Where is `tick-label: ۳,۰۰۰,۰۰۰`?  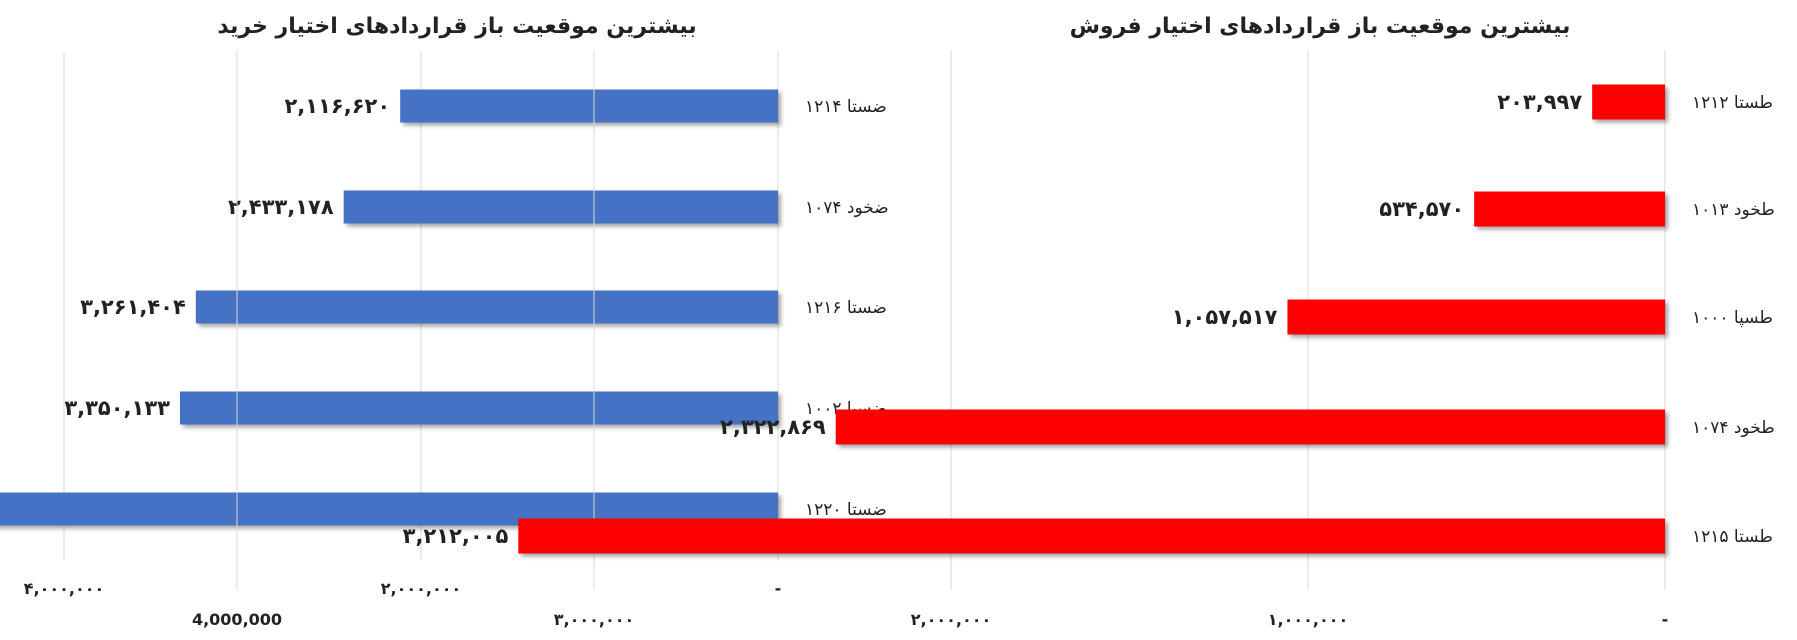
tick-label: ۳,۰۰۰,۰۰۰ is located at coordinates (594, 619).